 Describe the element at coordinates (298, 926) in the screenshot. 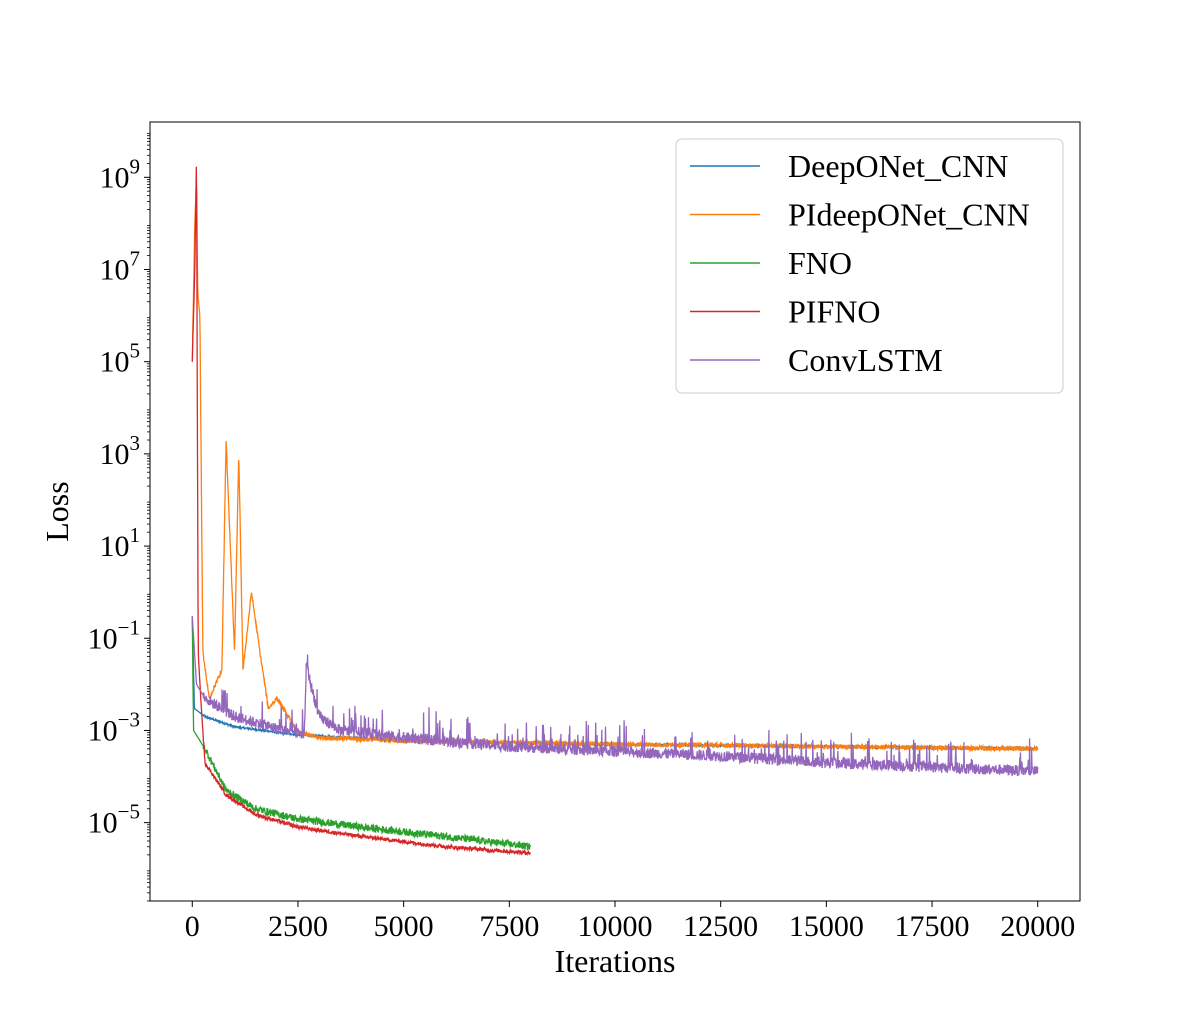

I see `x-tick-label: 2500` at that location.